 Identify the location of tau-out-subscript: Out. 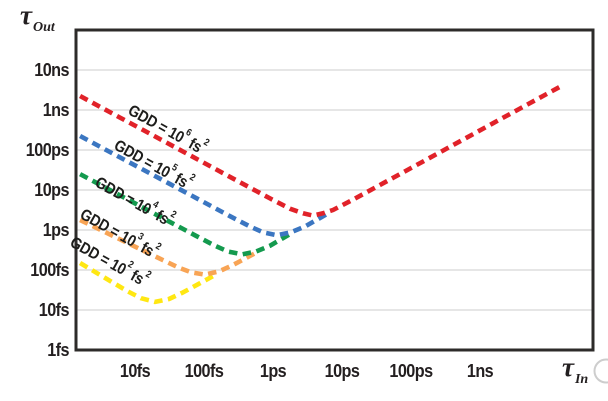
(43, 27).